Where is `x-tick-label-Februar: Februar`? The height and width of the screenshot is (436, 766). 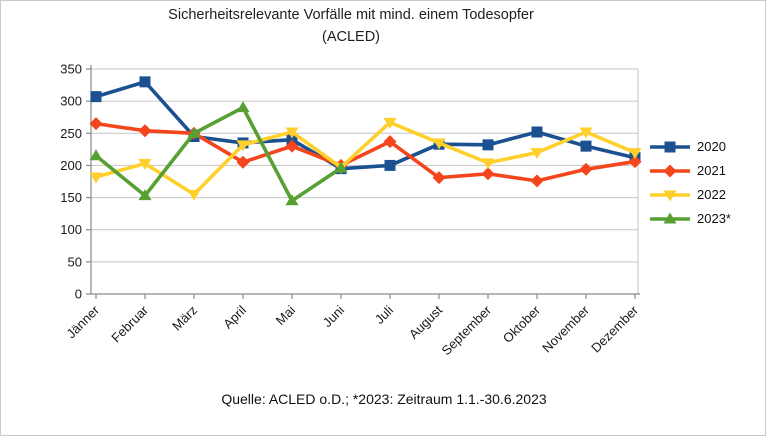 x-tick-label-Februar: Februar is located at coordinates (129, 323).